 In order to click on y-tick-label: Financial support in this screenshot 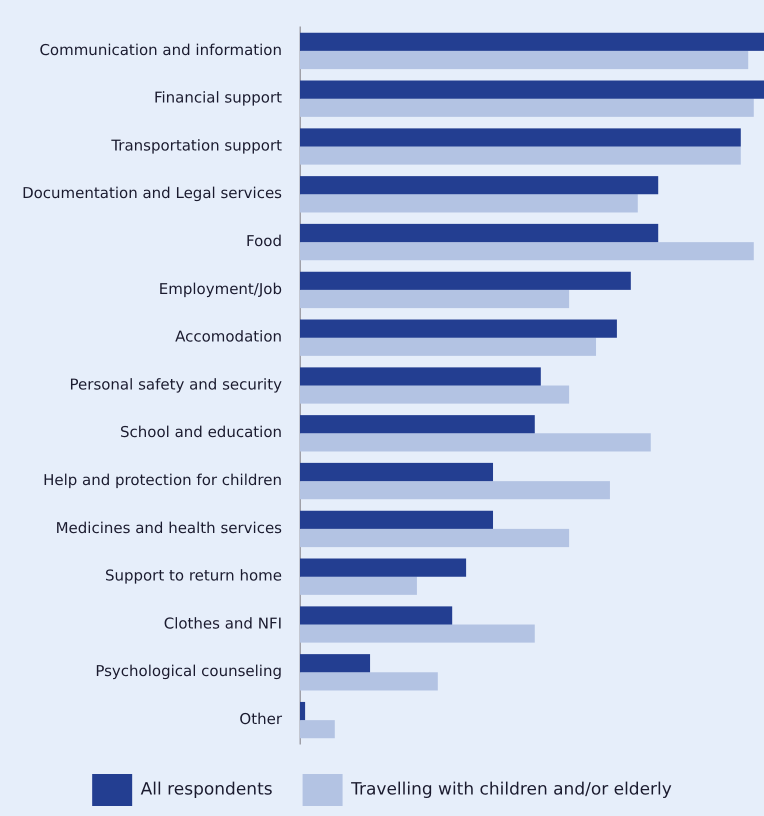, I will do `click(218, 97)`.